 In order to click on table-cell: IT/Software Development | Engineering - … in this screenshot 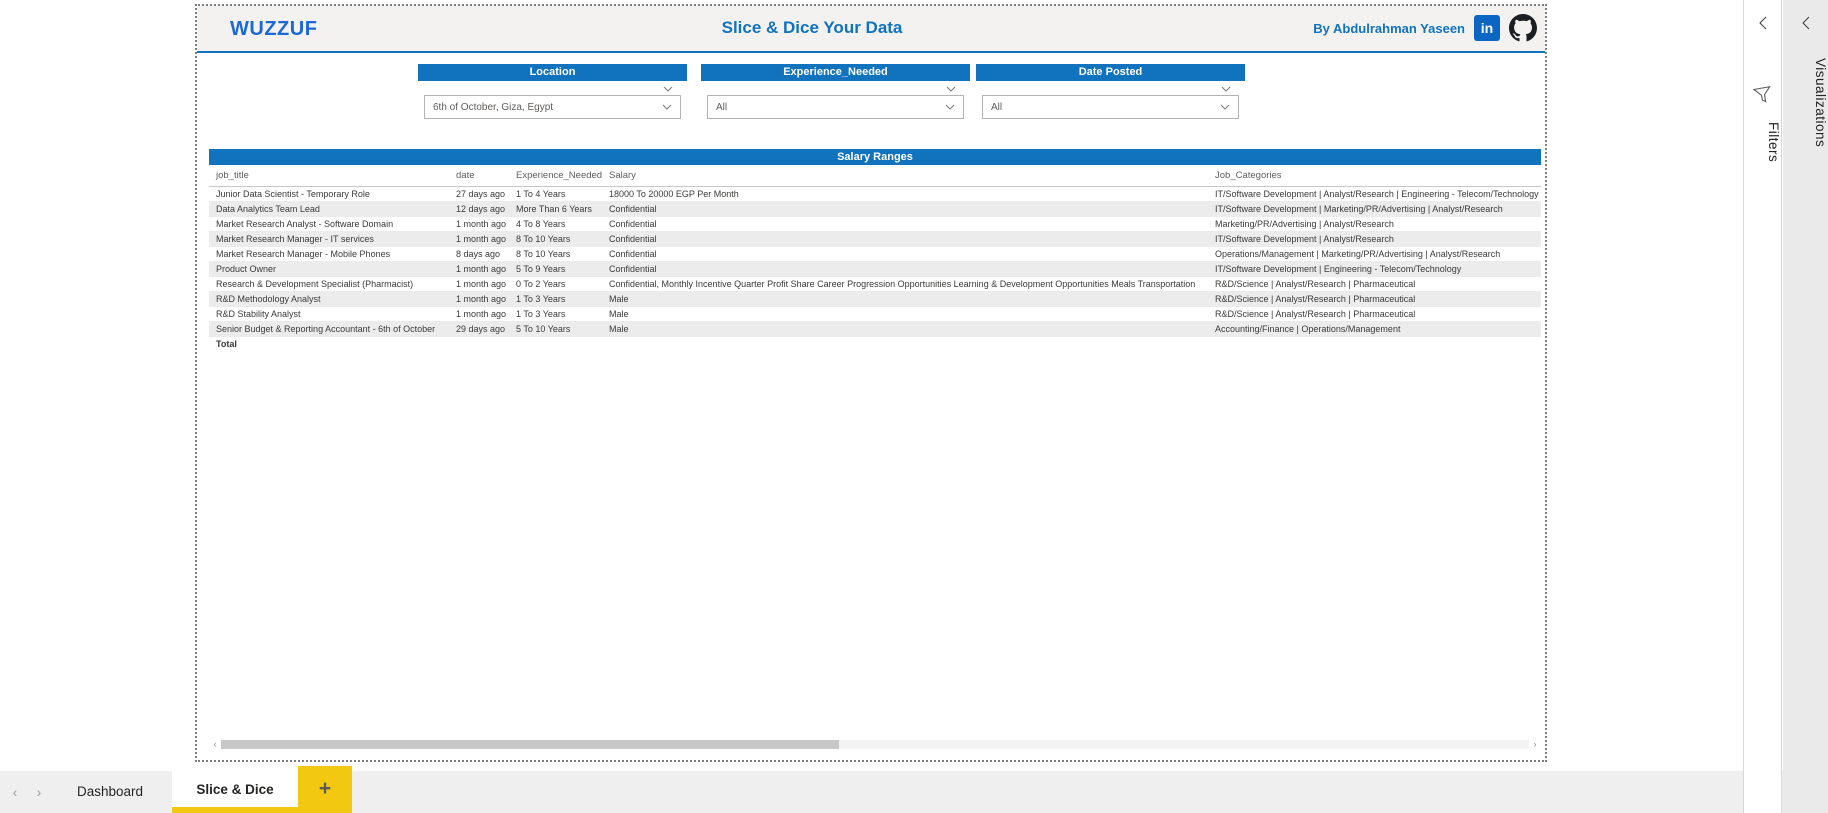, I will do `click(1378, 269)`.